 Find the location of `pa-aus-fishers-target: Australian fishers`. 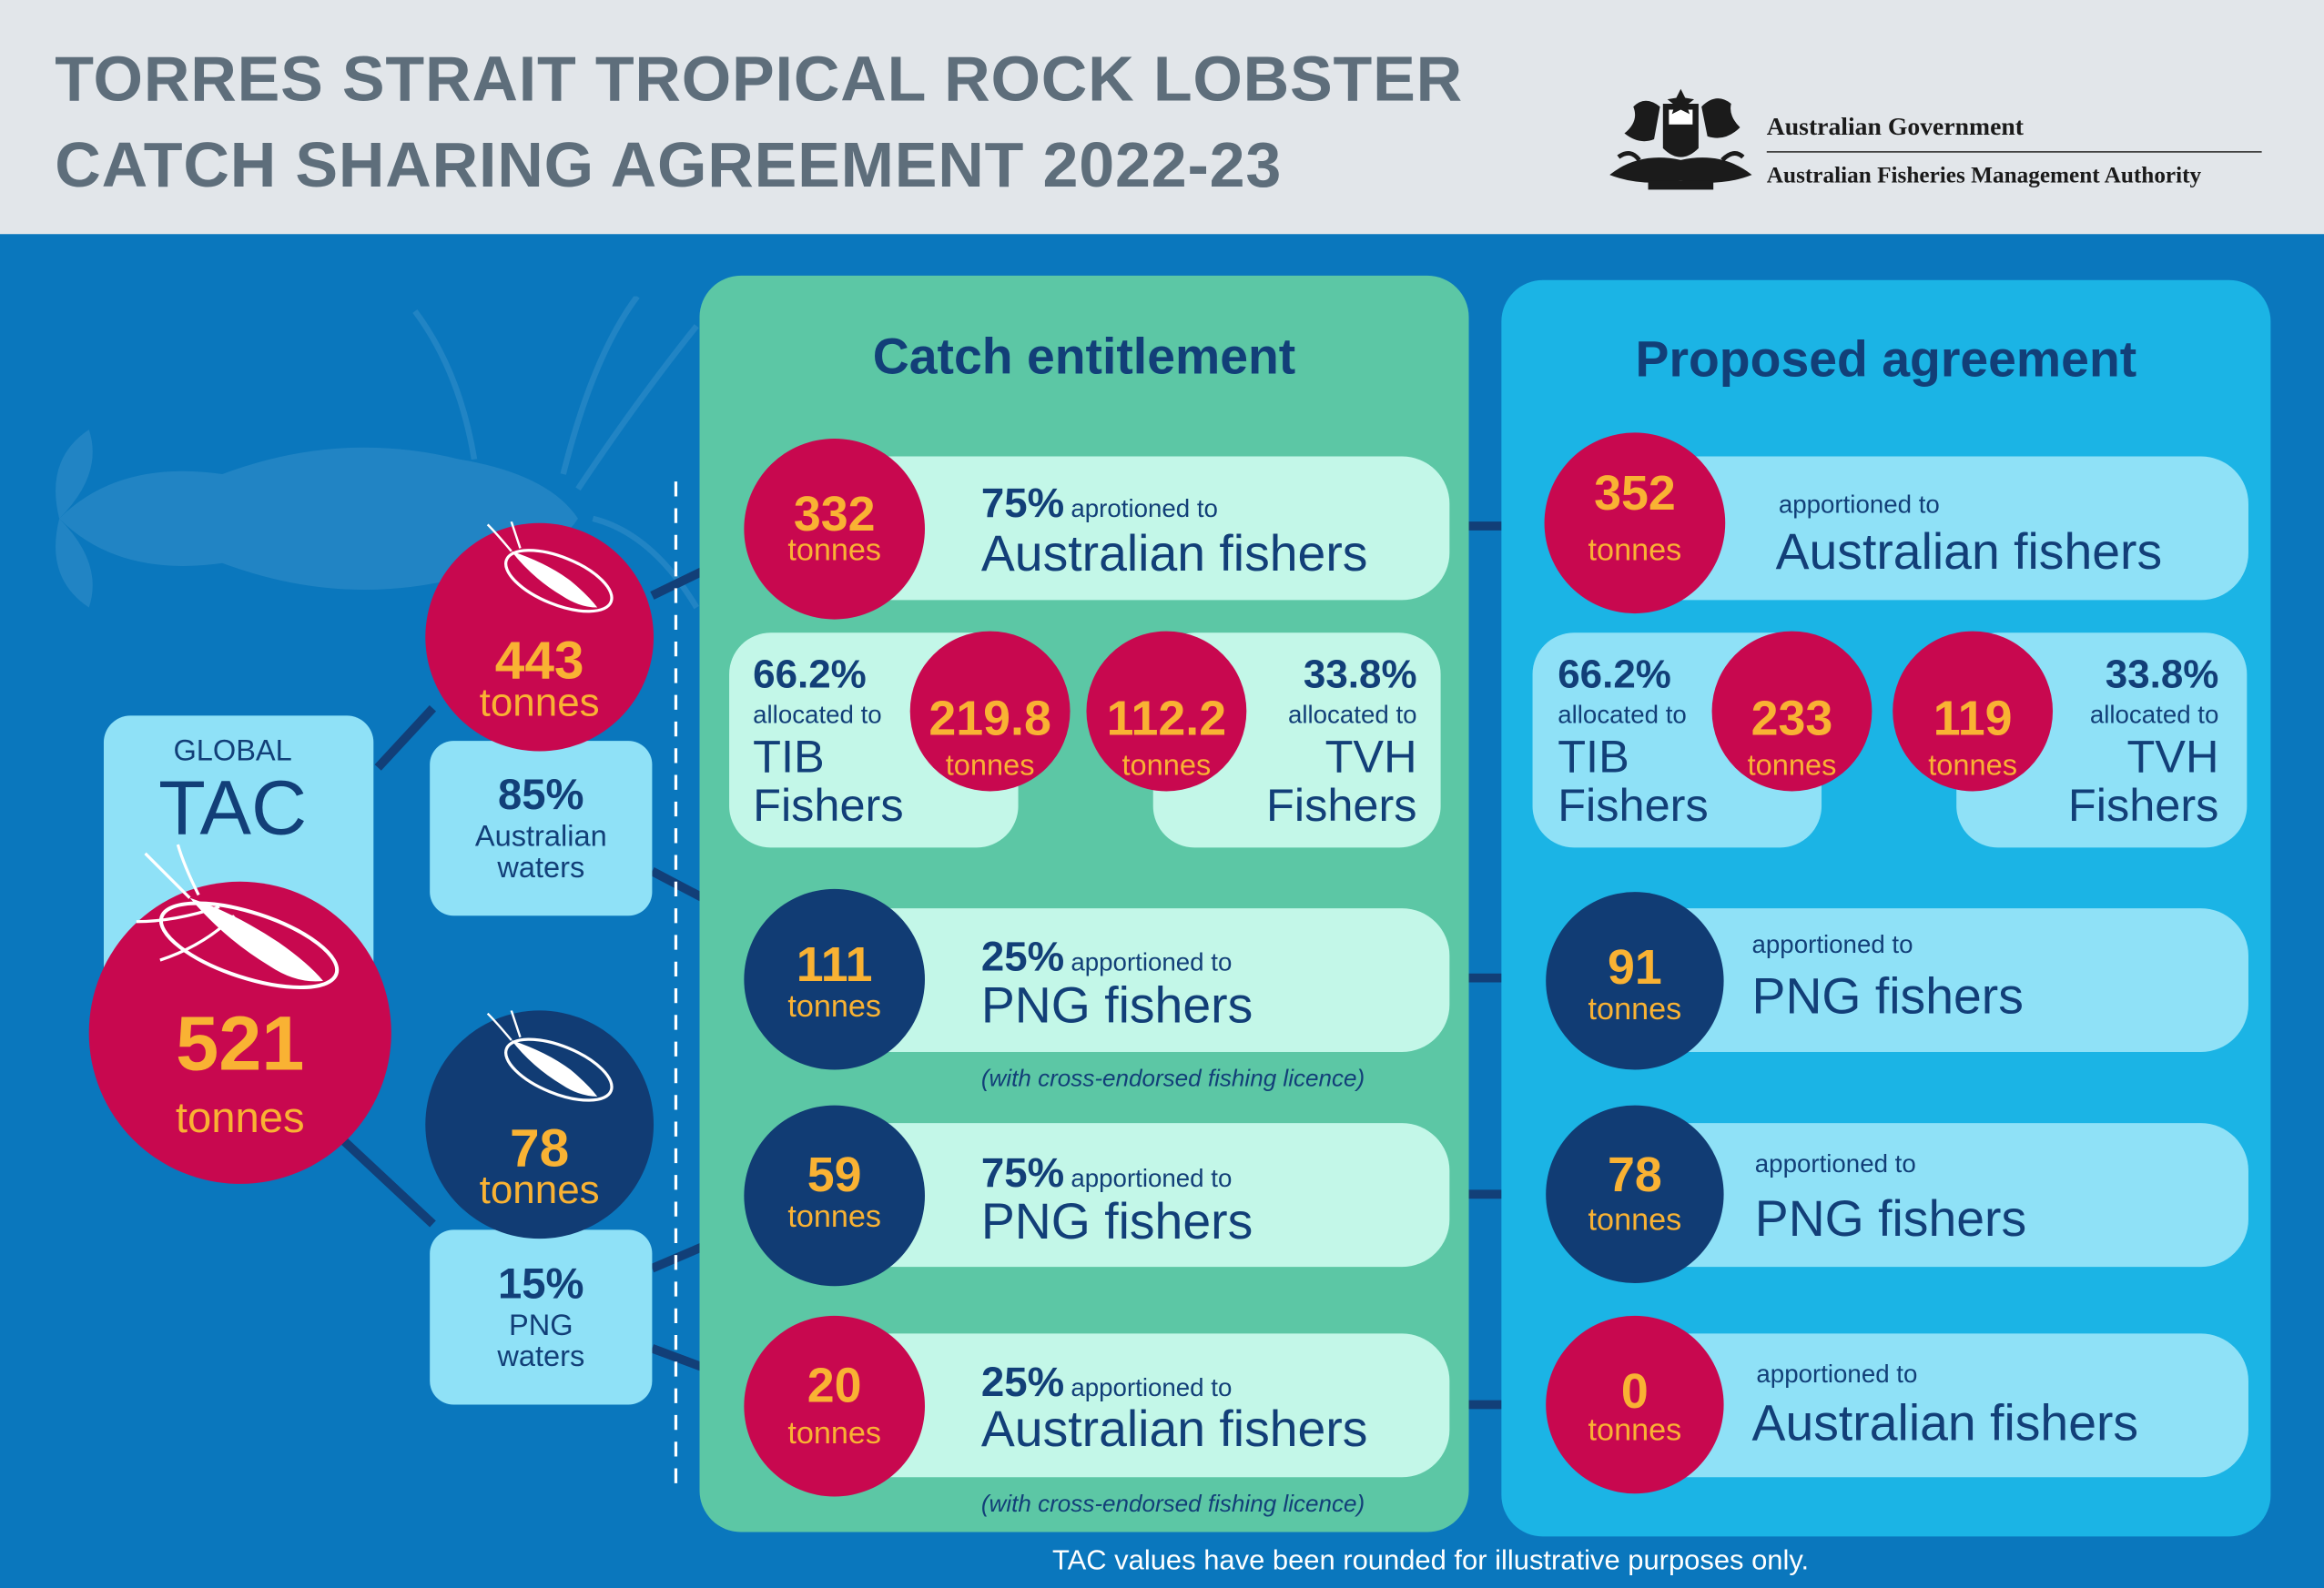

pa-aus-fishers-target: Australian fishers is located at coordinates (1969, 553).